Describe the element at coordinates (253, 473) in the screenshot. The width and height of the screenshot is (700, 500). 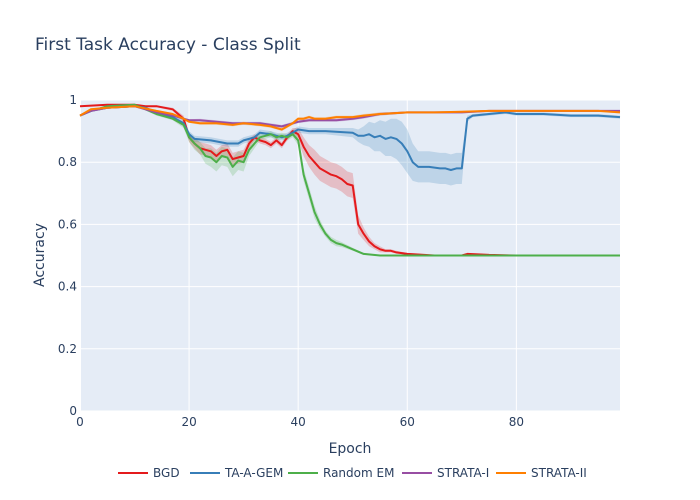
I see `legend-label: TA-A-GEM` at that location.